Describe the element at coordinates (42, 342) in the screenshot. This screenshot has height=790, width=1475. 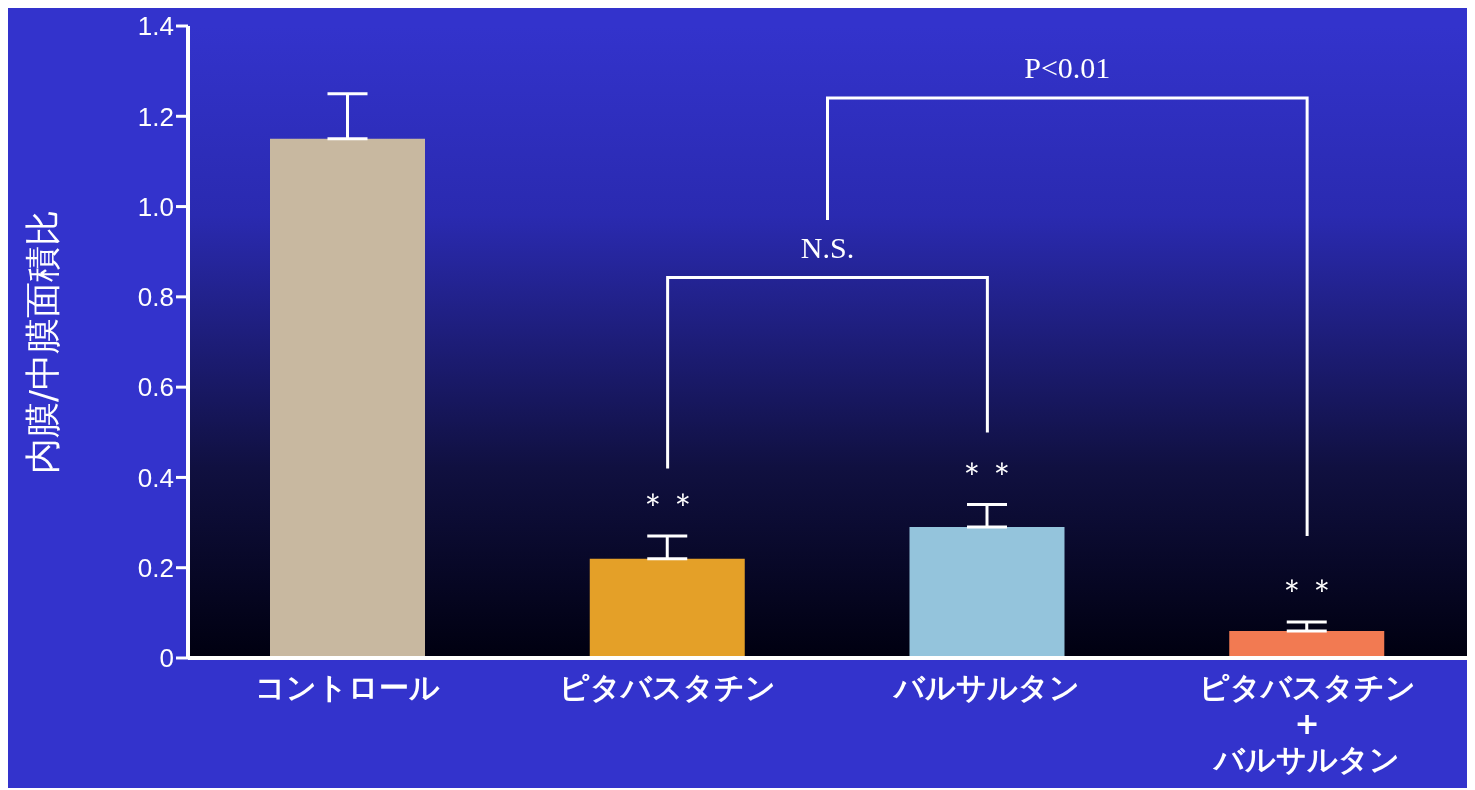
I see `y-axis-title: 内膜/中膜面積比` at that location.